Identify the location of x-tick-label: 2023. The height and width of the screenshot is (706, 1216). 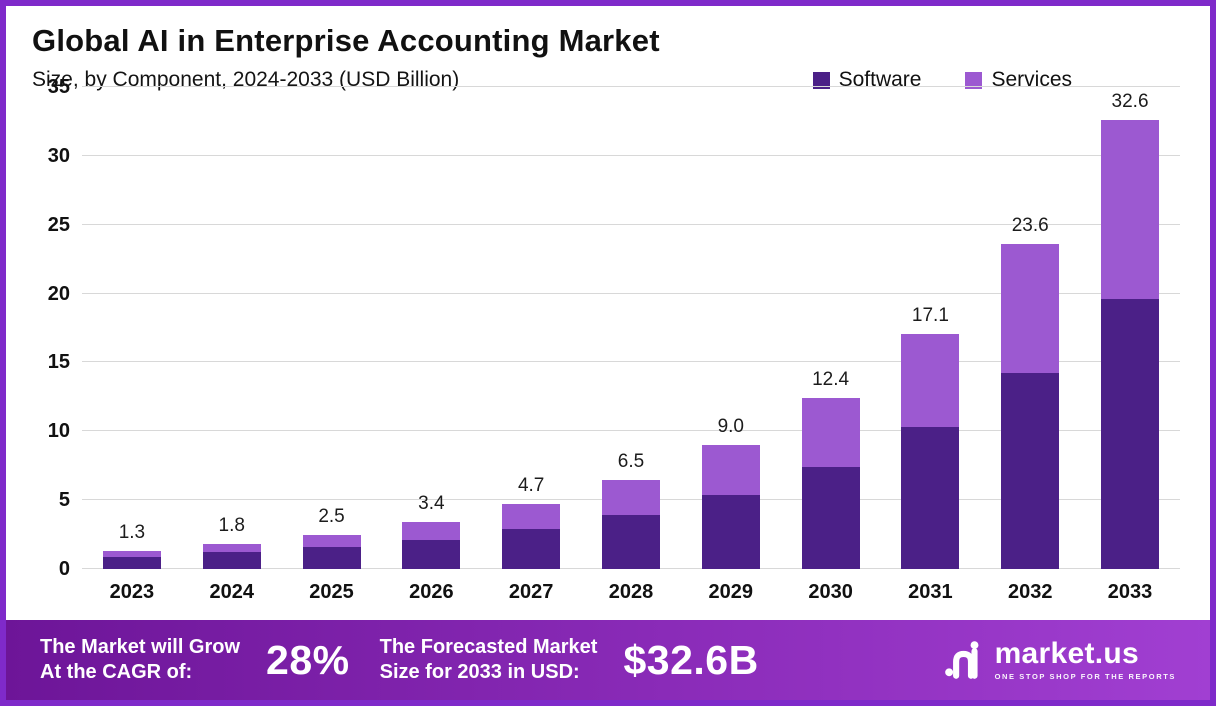
(132, 592).